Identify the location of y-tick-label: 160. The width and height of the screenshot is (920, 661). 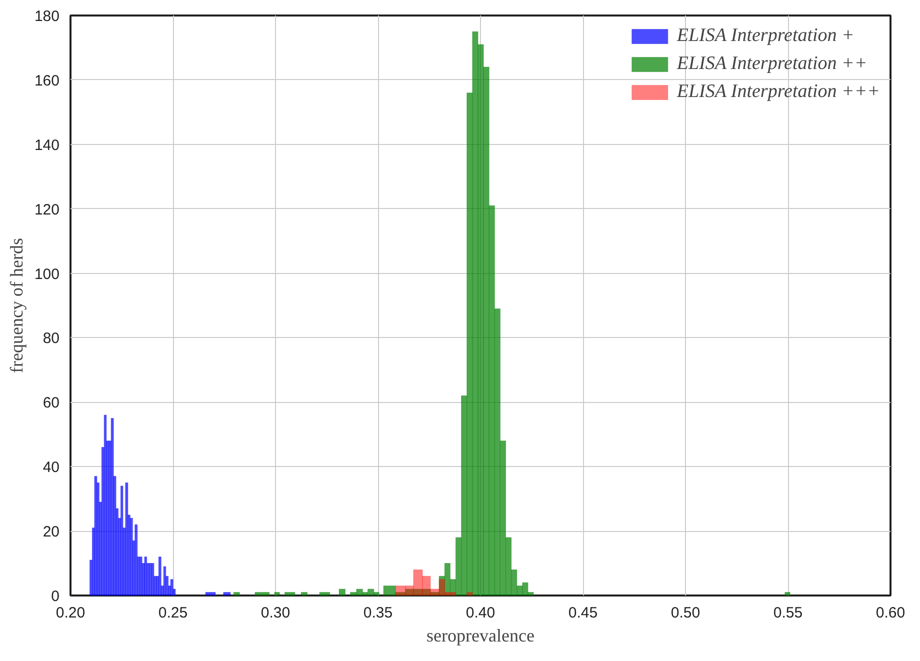
(47, 81).